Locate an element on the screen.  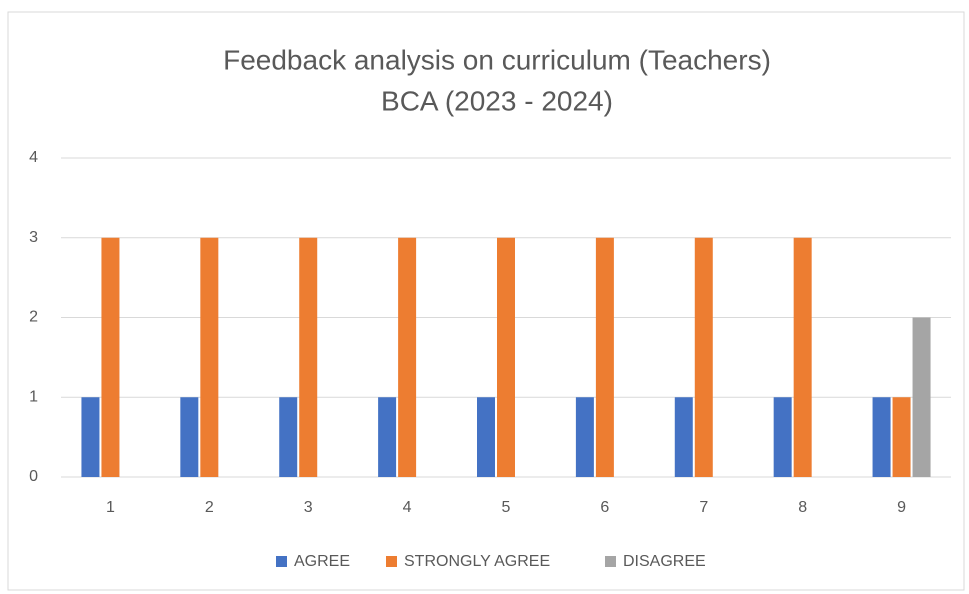
y-tick-label: 0 is located at coordinates (33, 476).